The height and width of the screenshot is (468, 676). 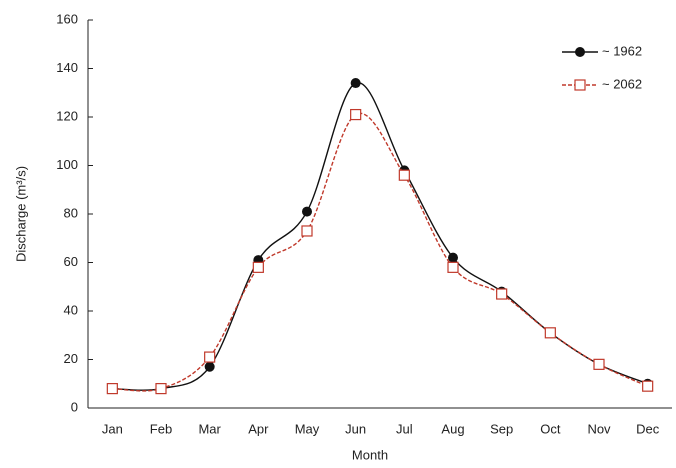 What do you see at coordinates (209, 428) in the screenshot?
I see `x-tick-label: Mar` at bounding box center [209, 428].